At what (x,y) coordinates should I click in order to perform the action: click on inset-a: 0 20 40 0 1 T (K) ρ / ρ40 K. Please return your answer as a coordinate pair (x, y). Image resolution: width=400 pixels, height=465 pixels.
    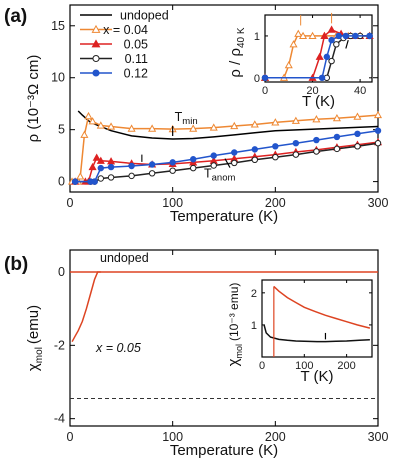
    Looking at the image, I should click on (300, 61).